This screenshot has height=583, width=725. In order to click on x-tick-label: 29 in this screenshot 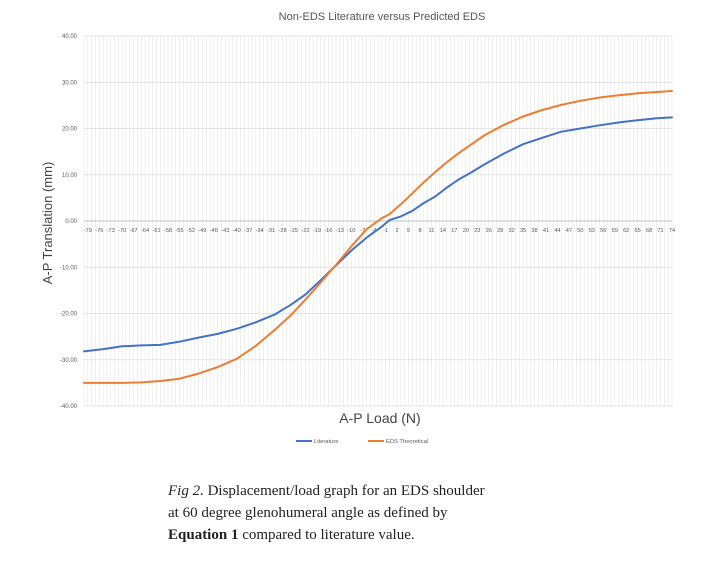, I will do `click(500, 231)`.